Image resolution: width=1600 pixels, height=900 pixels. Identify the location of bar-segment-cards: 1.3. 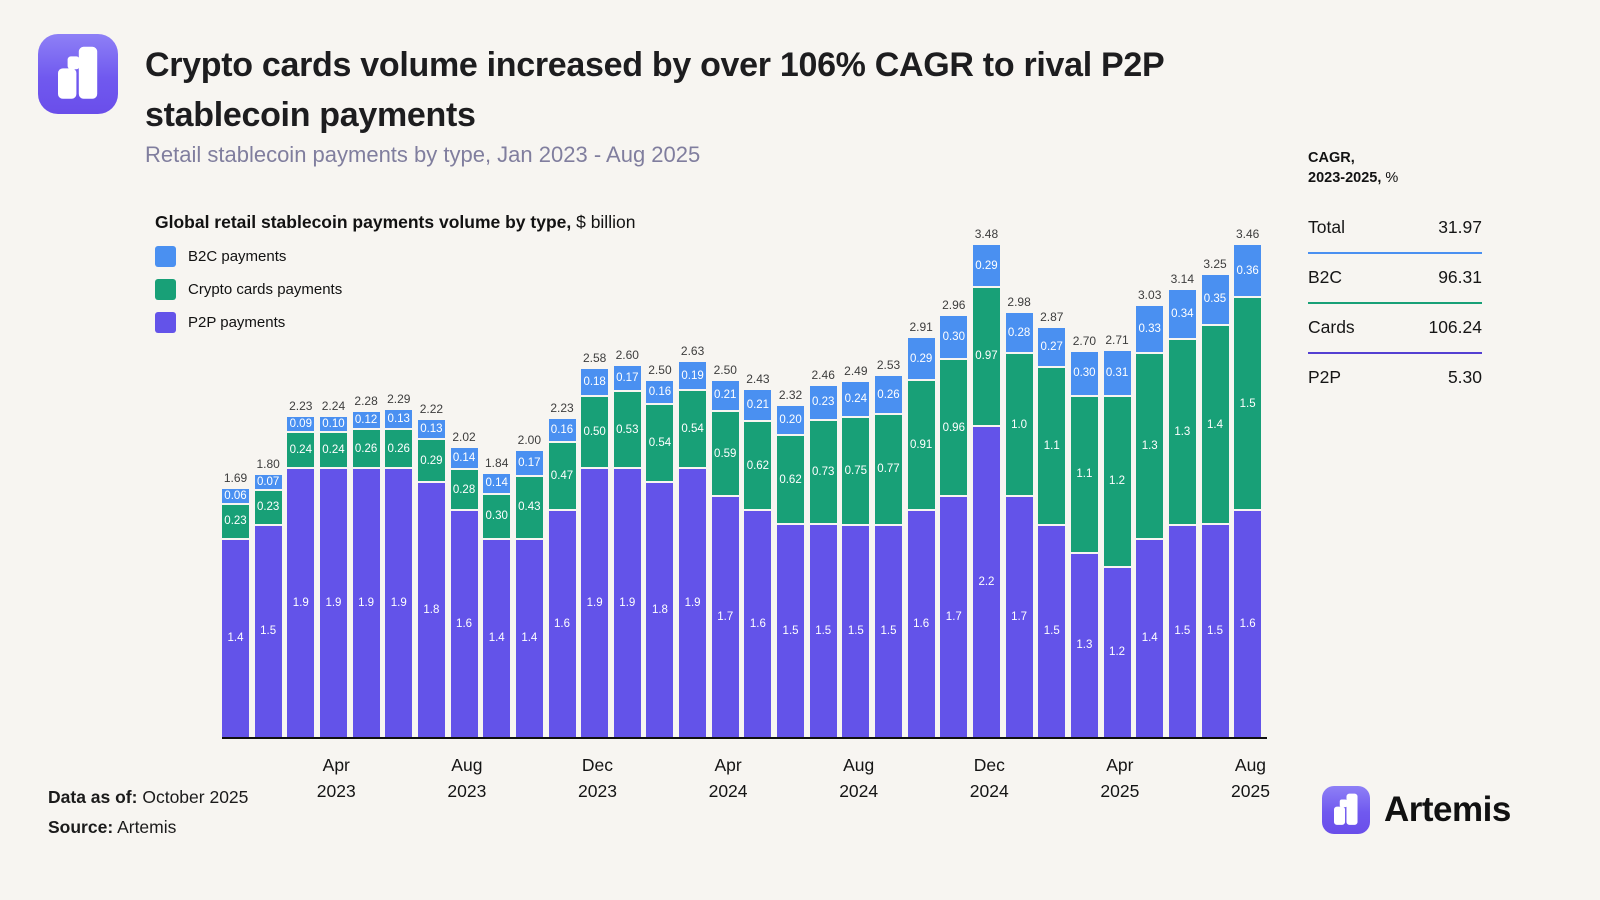
(1150, 446).